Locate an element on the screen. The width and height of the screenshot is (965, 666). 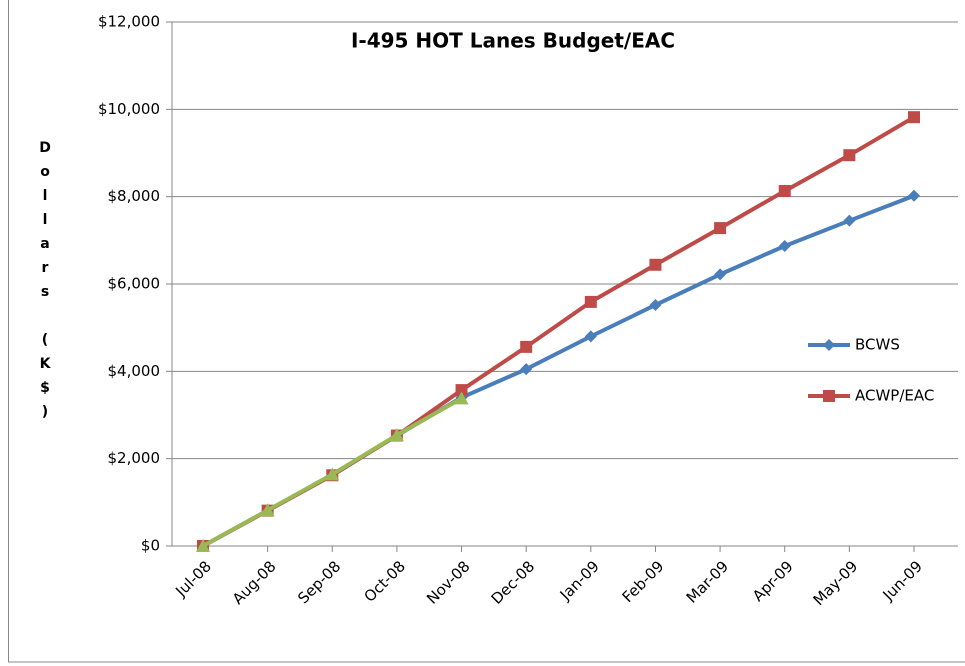
legend-label: ACWP/EAC is located at coordinates (894, 396).